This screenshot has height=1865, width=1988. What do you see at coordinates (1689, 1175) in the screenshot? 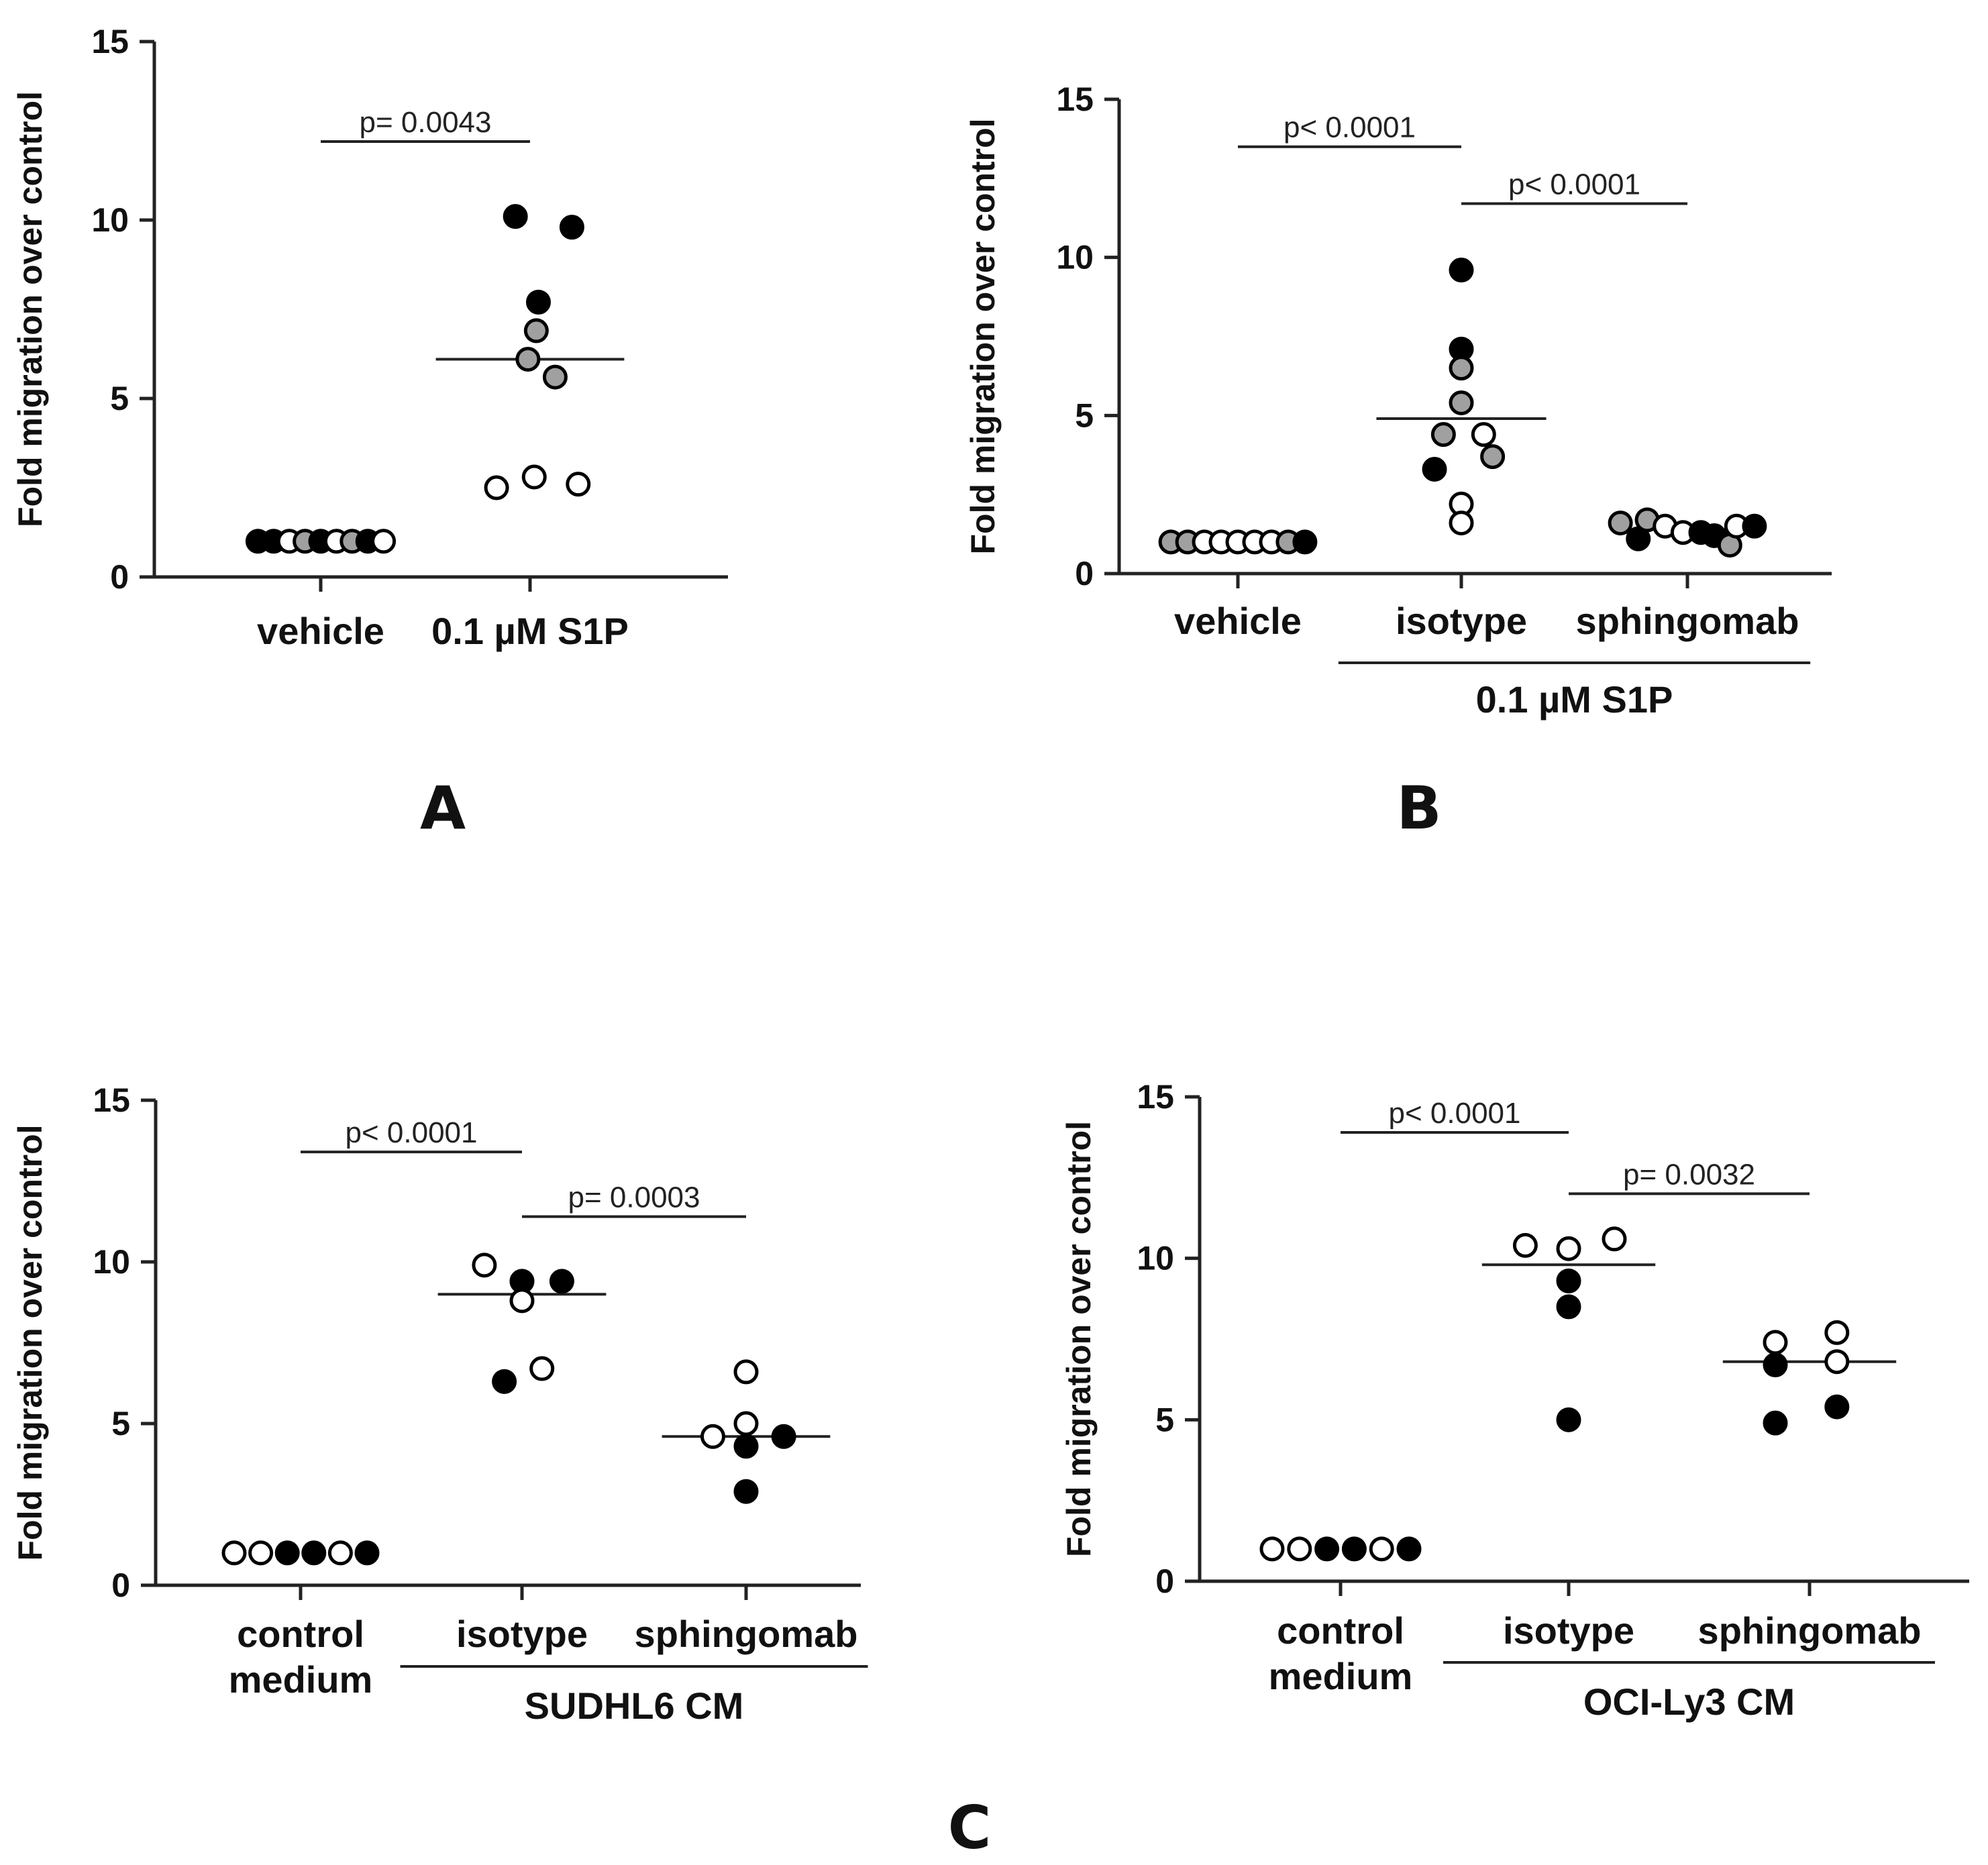
I see `p-value-label: p= 0.0032` at bounding box center [1689, 1175].